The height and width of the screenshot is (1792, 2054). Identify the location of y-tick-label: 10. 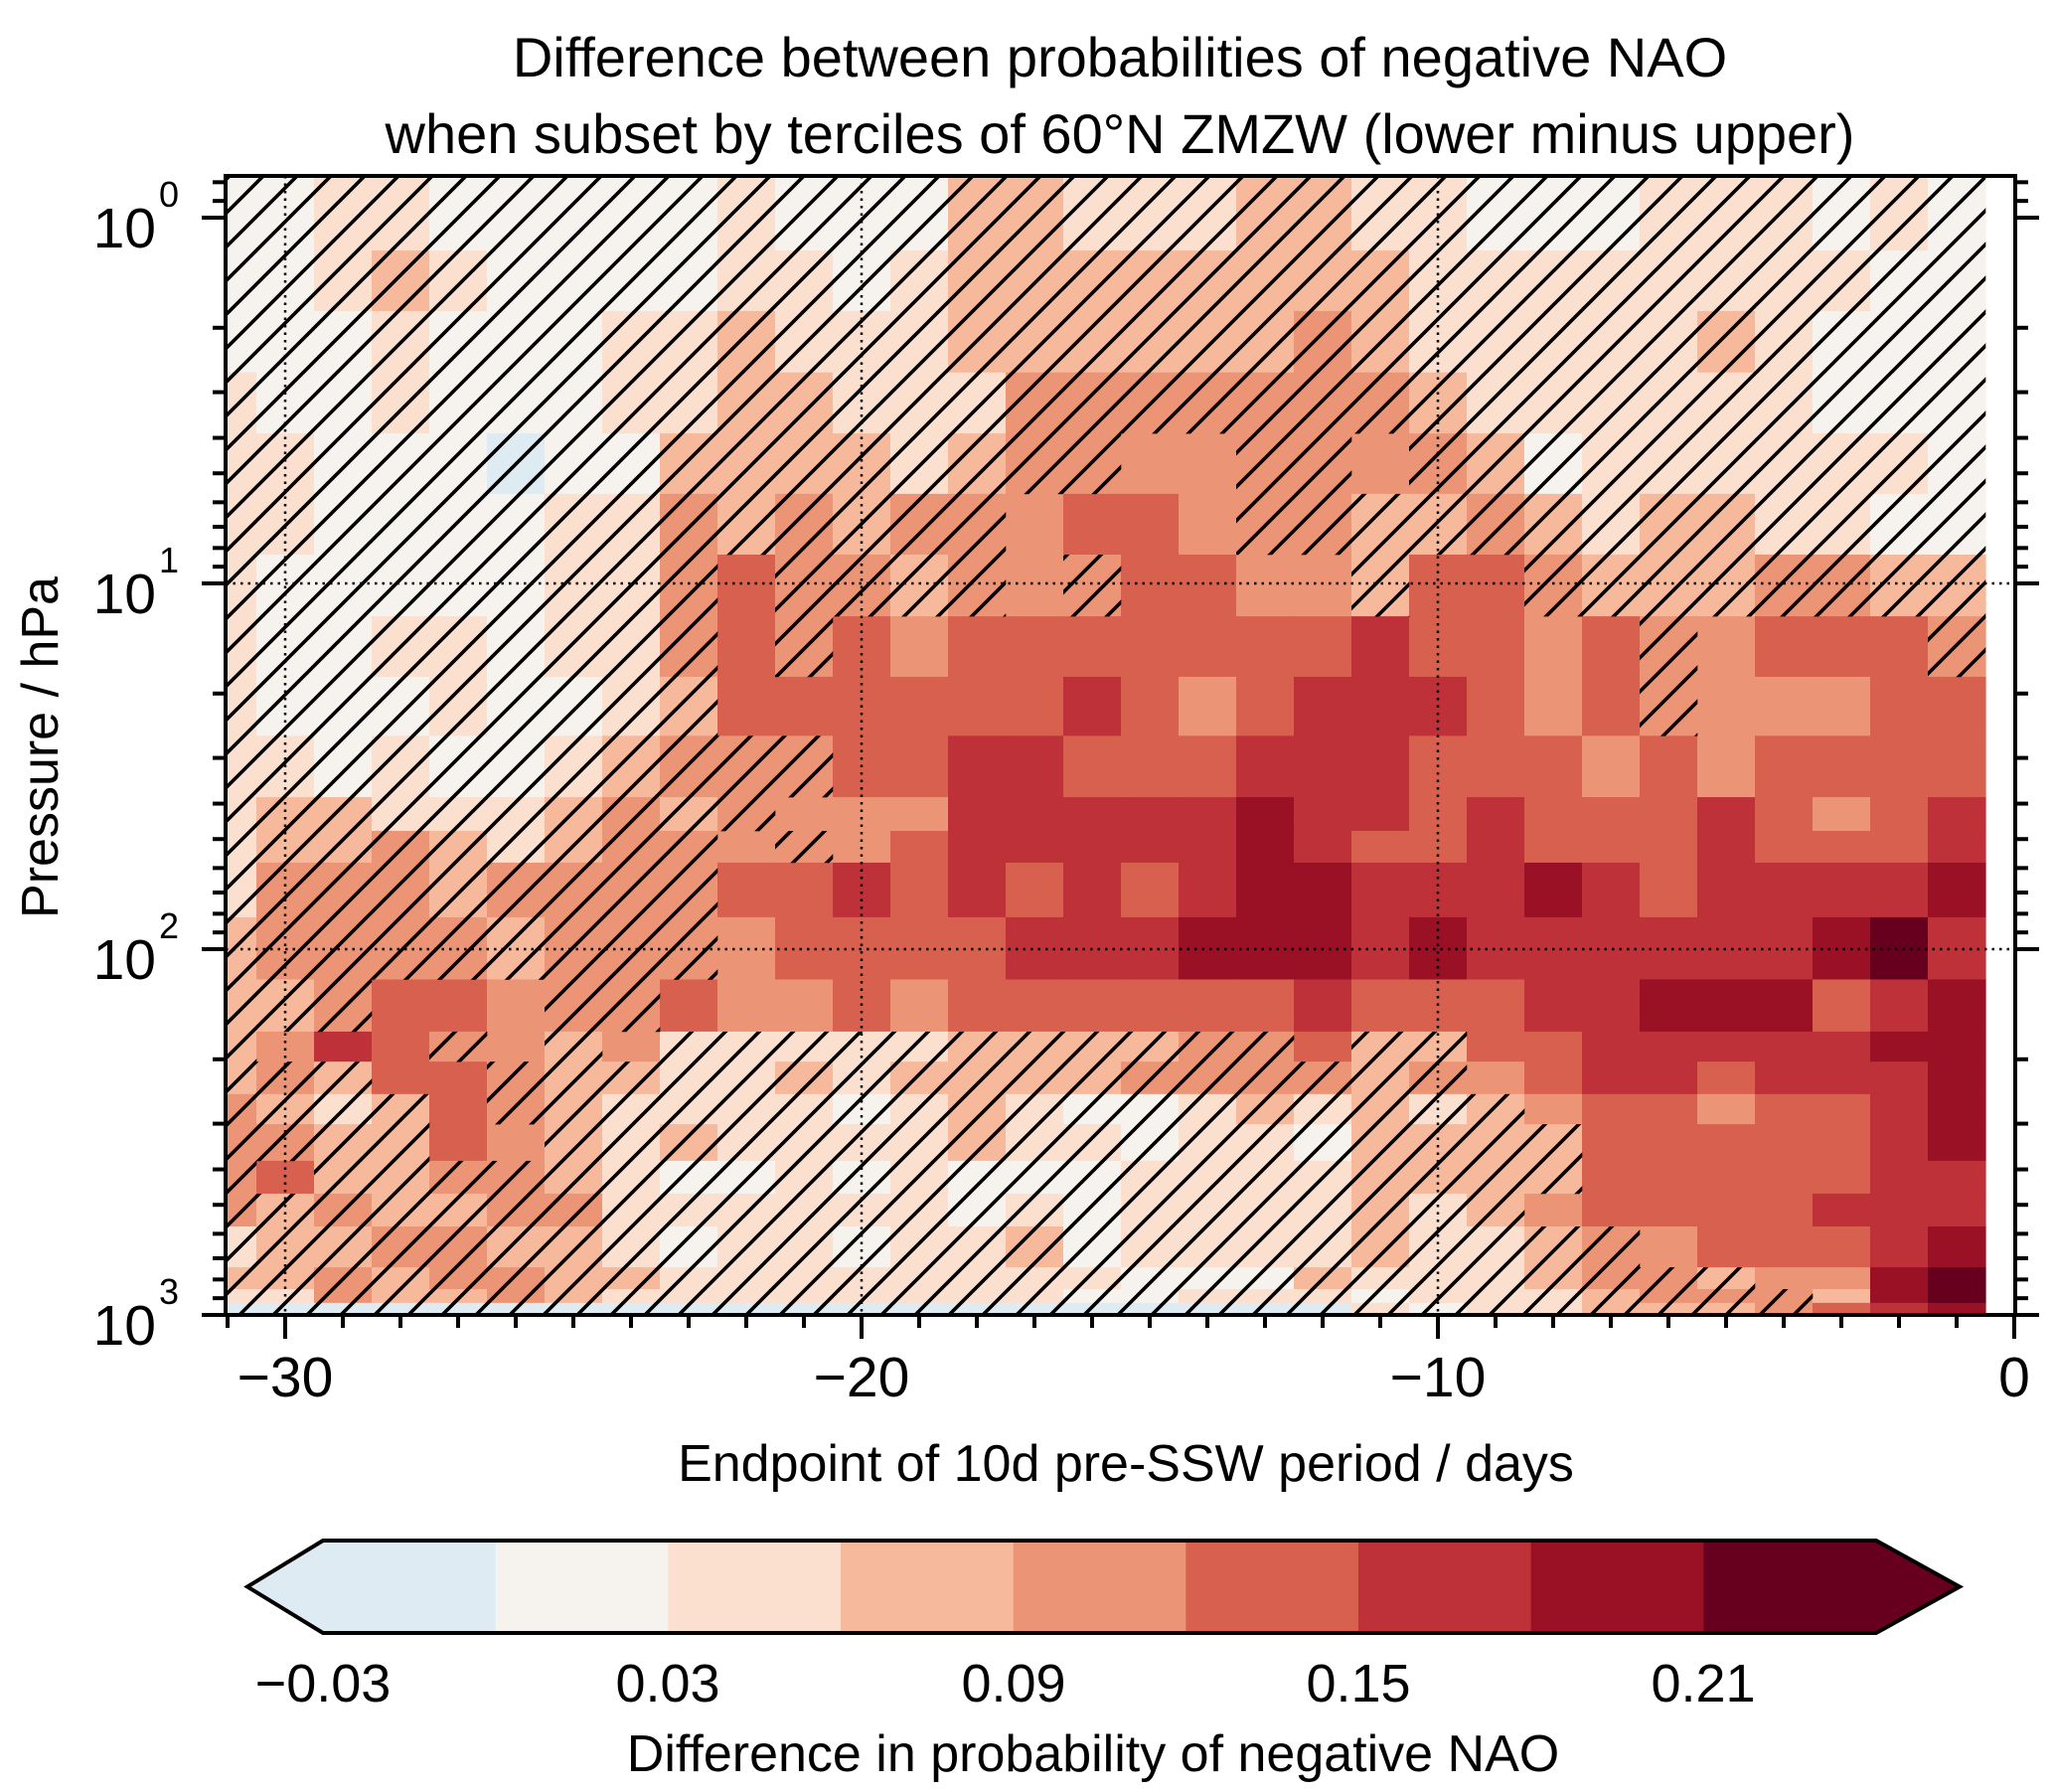
(124, 594).